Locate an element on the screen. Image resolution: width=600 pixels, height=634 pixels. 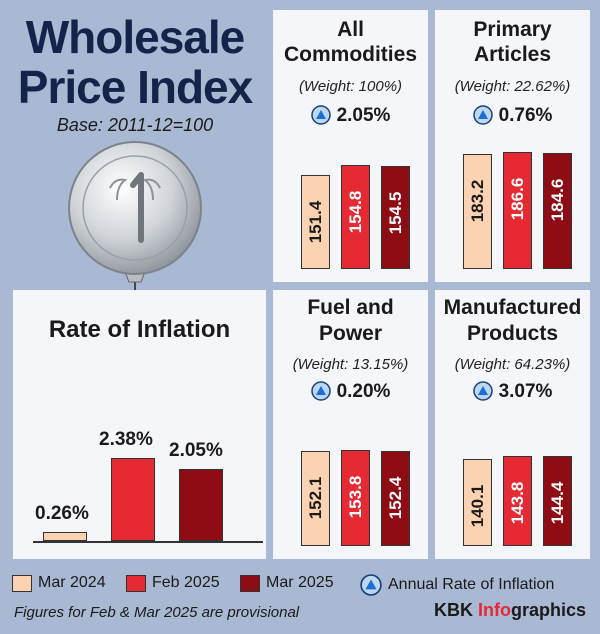
legend-item-mar-2025: Mar 2025 is located at coordinates (287, 583).